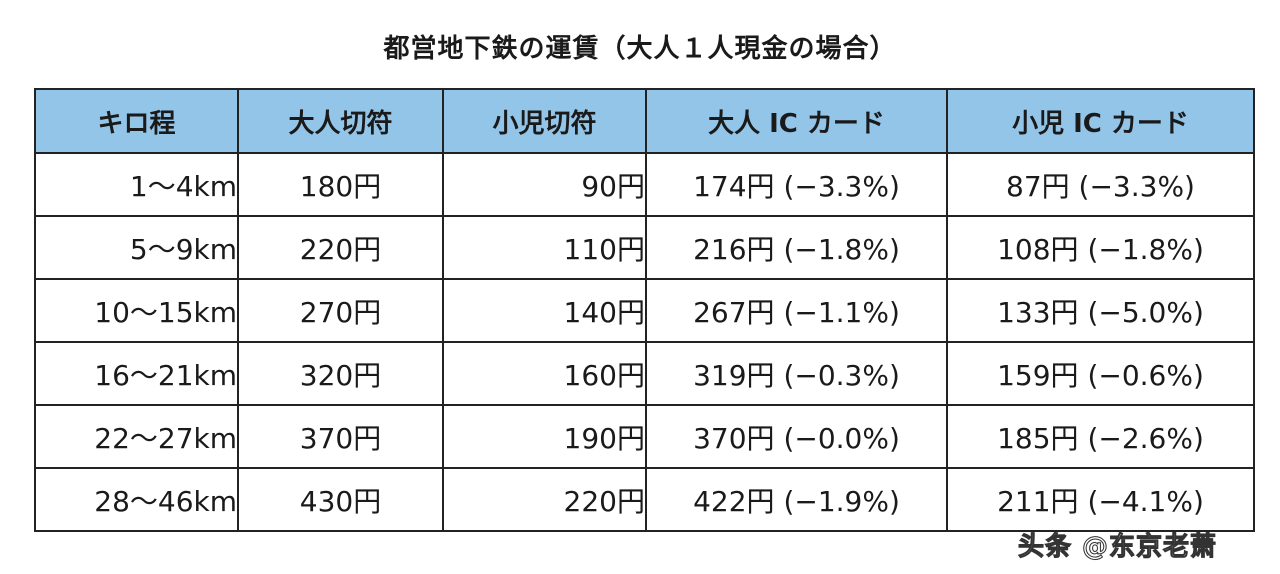 The height and width of the screenshot is (574, 1280). I want to click on header-adult-ic: 大人 IC カード, so click(796, 121).